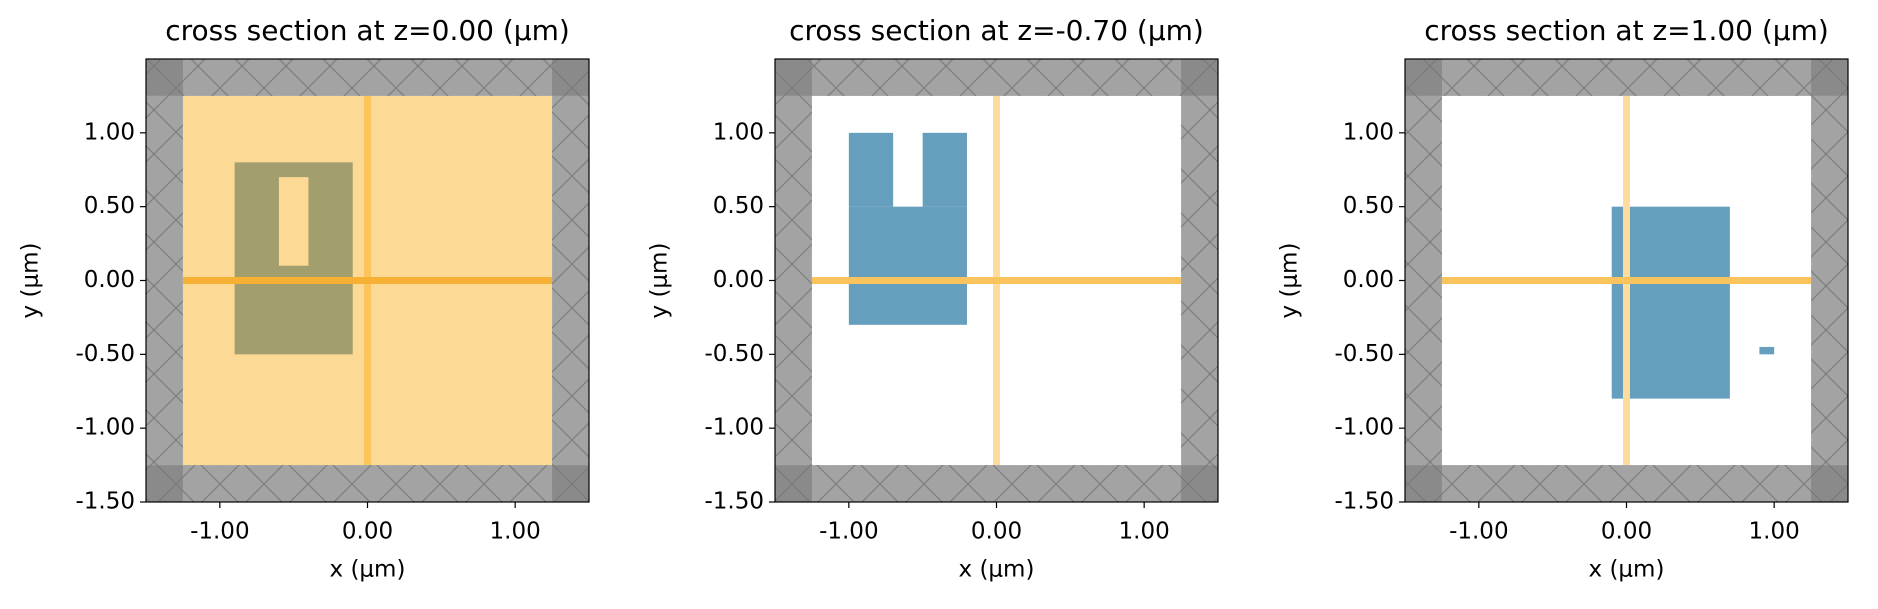  What do you see at coordinates (996, 30) in the screenshot?
I see `chart-title: cross section at z=-0.70 (μm)` at bounding box center [996, 30].